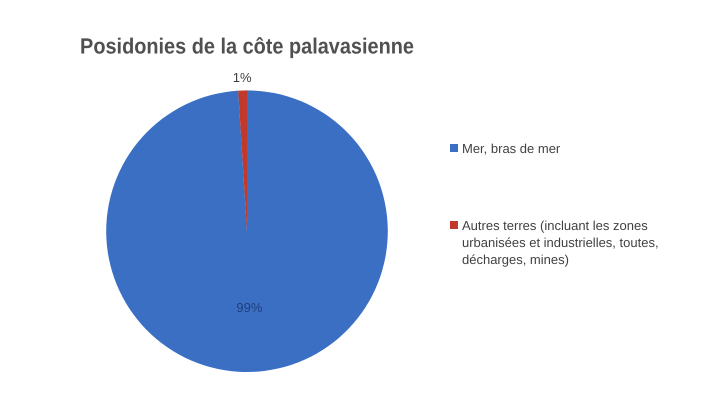  Describe the element at coordinates (242, 78) in the screenshot. I see `data-label: 1%` at that location.